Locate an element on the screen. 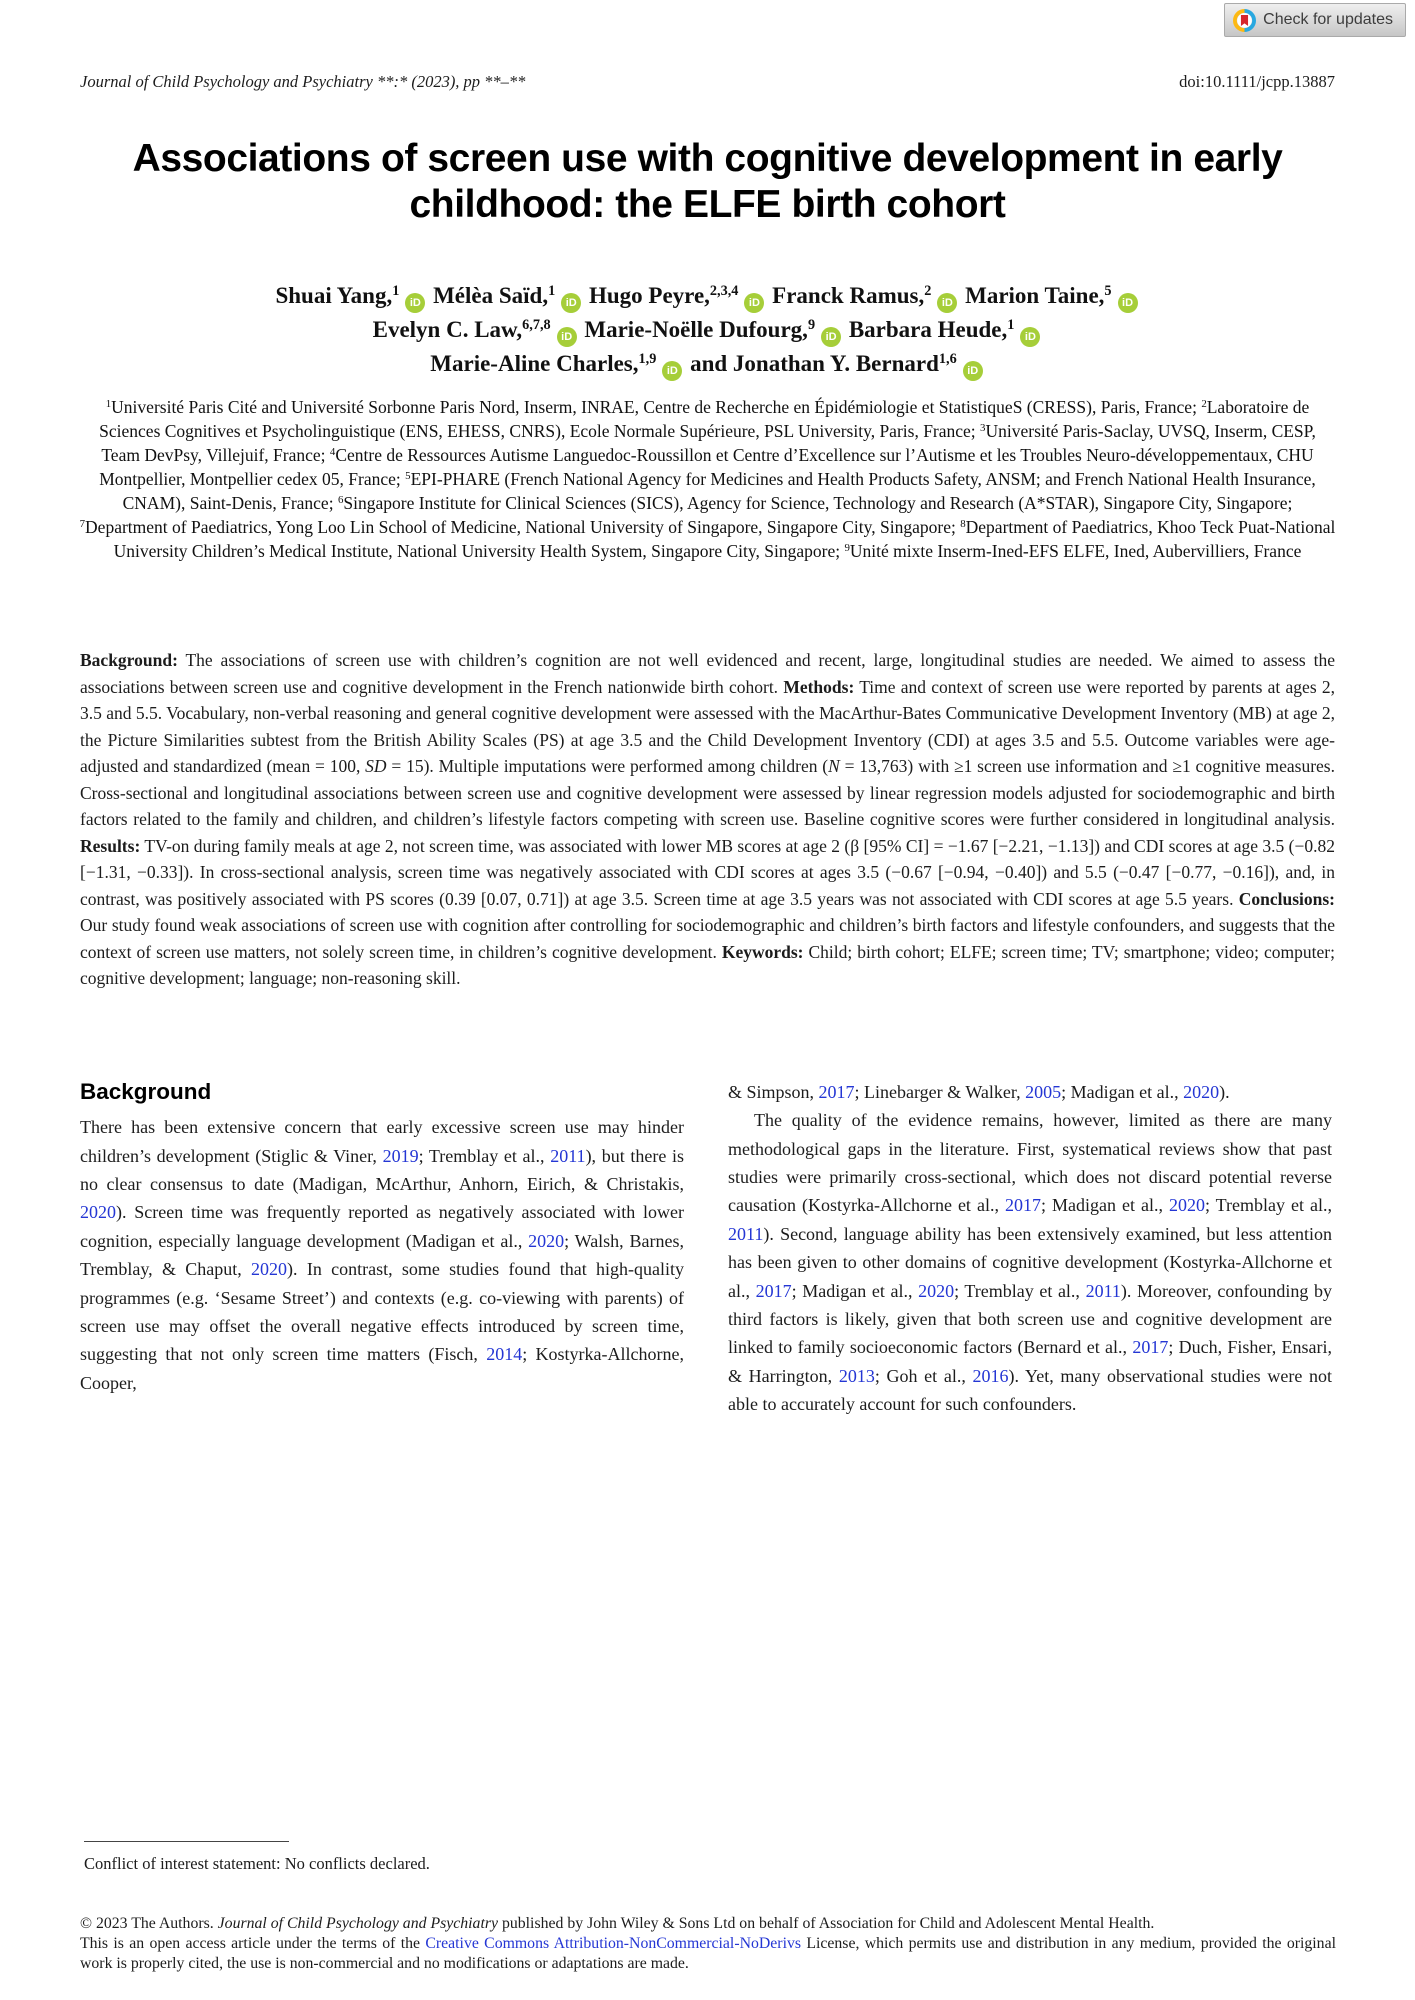 The height and width of the screenshot is (2000, 1415). citation-link: 2016 is located at coordinates (990, 1375).